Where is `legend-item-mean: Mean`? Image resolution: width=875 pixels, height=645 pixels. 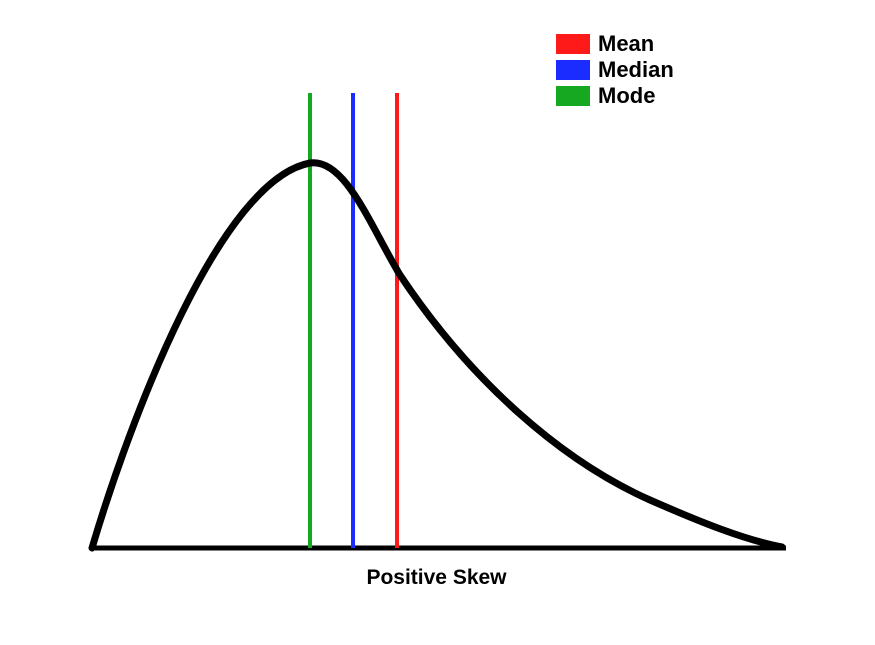
legend-item-mean: Mean is located at coordinates (605, 44).